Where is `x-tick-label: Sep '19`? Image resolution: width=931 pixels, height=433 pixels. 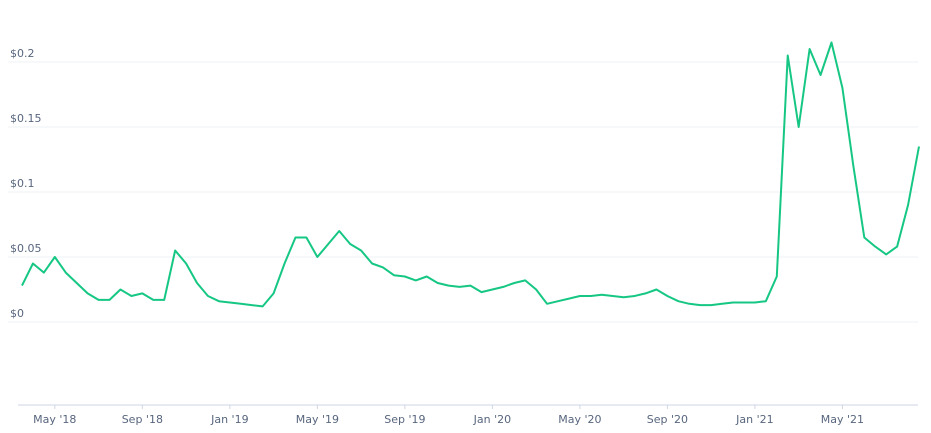 x-tick-label: Sep '19 is located at coordinates (404, 419).